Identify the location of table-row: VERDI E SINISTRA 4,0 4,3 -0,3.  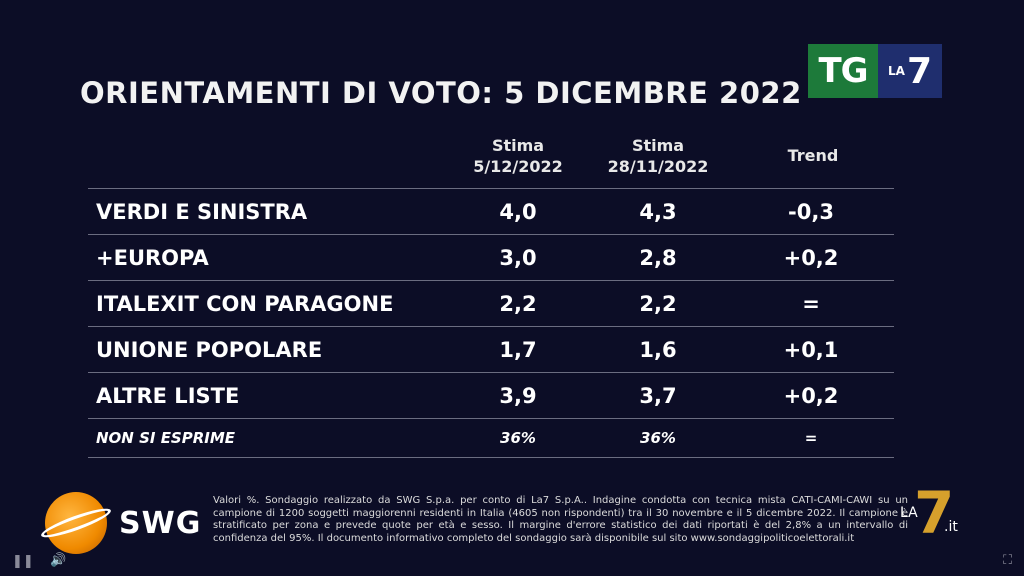
(491, 211).